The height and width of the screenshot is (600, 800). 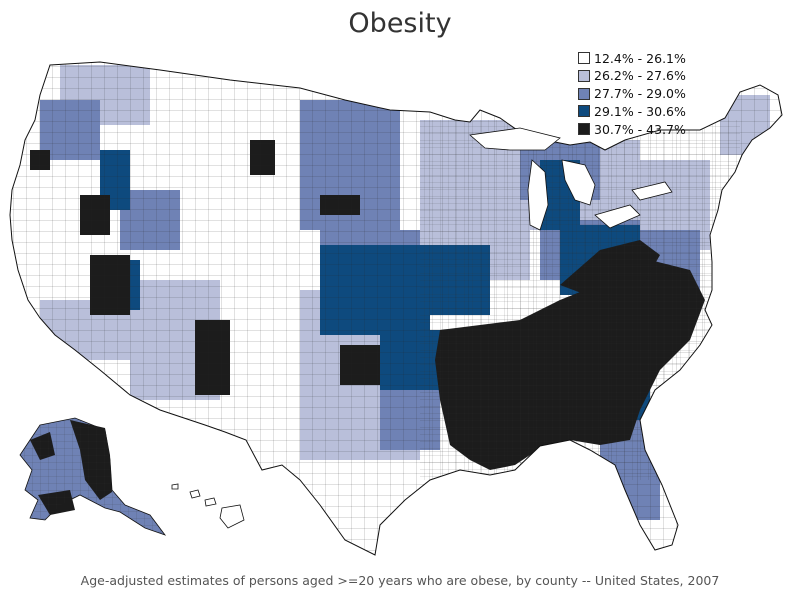 What do you see at coordinates (640, 94) in the screenshot?
I see `legend-label: 27.7% - 29.0%` at bounding box center [640, 94].